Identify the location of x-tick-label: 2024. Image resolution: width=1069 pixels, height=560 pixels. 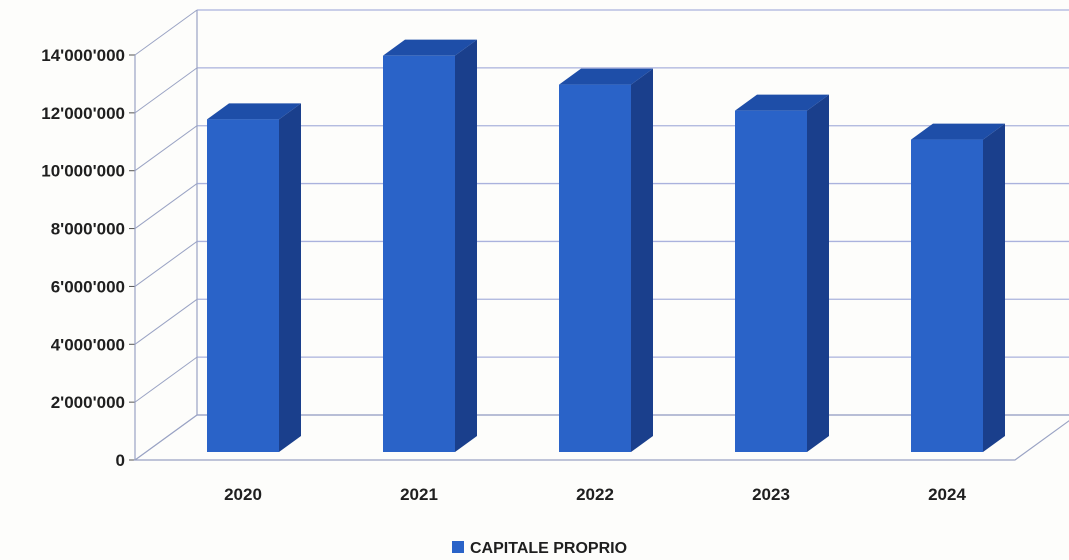
(947, 494).